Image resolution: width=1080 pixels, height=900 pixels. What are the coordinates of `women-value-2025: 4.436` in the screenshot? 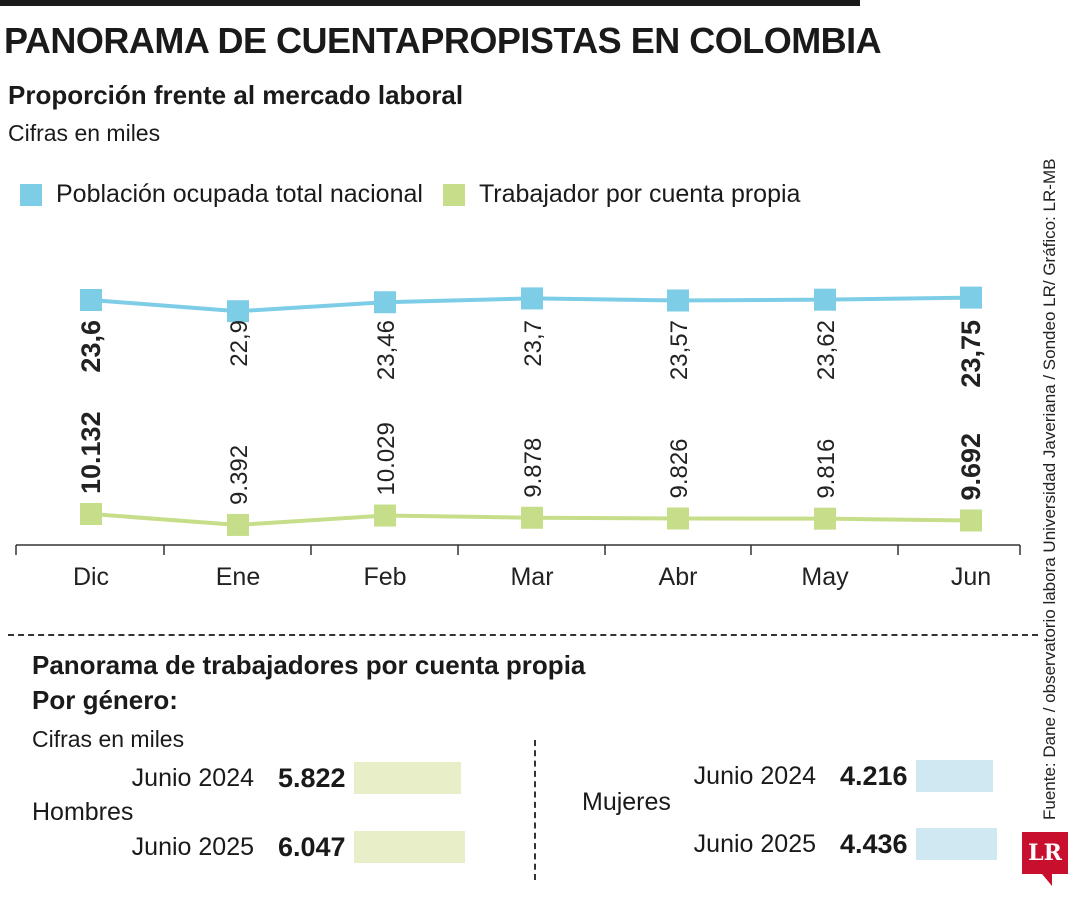 It's located at (874, 843).